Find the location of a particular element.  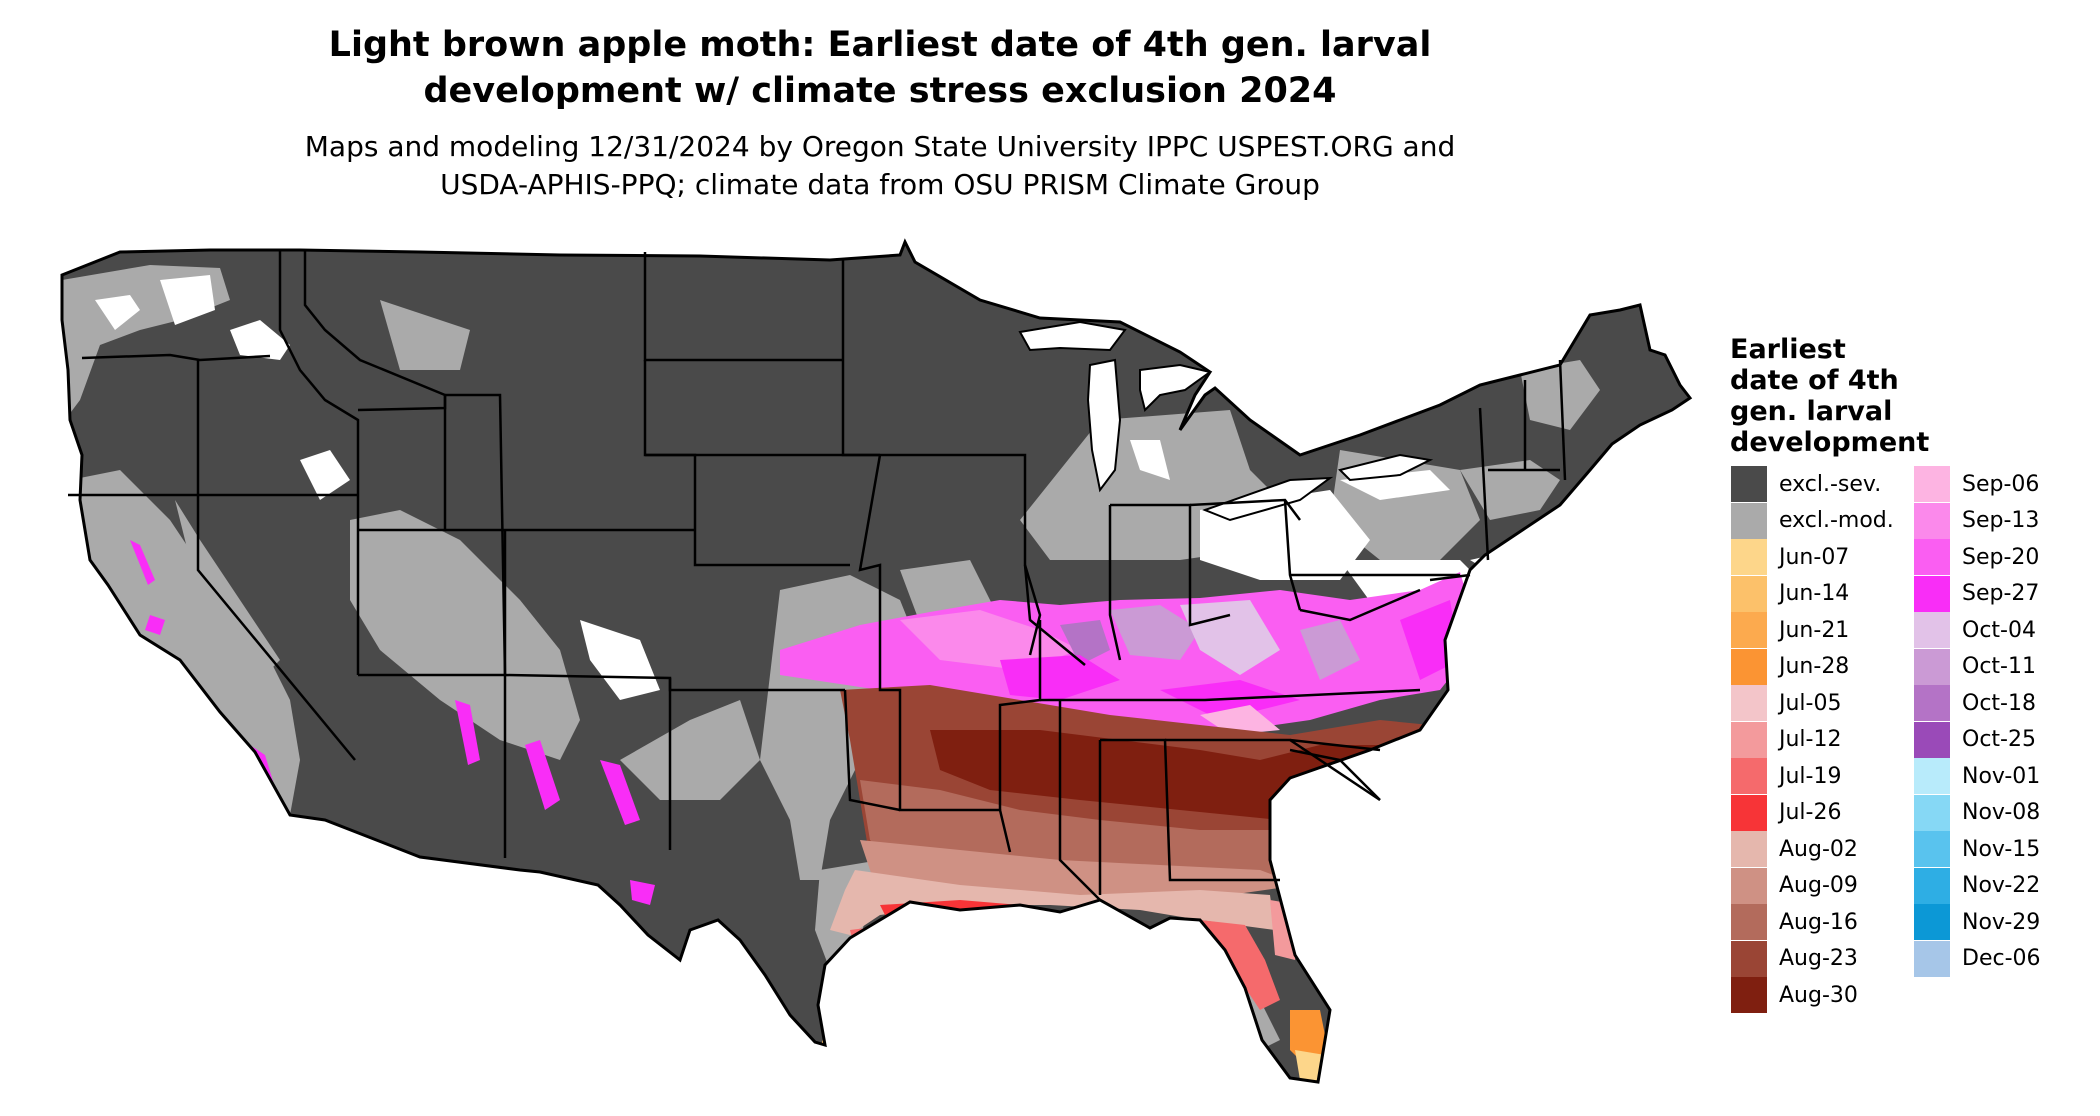

legend-label: Nov-15 is located at coordinates (2001, 849).